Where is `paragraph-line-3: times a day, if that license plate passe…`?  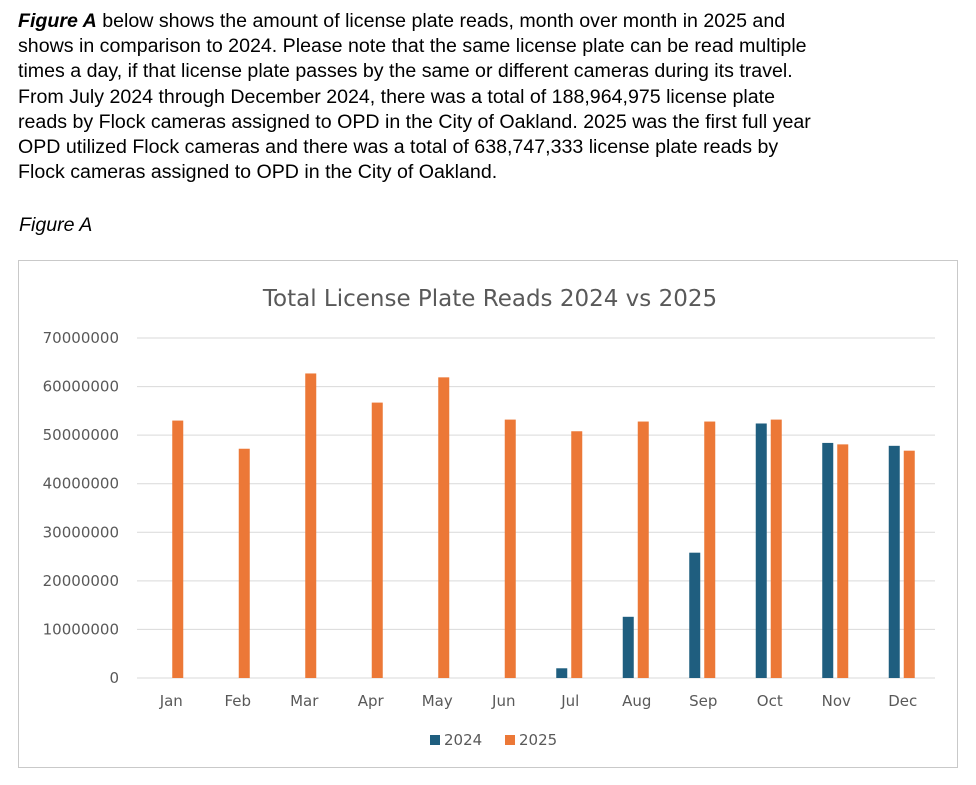
paragraph-line-3: times a day, if that license plate passe… is located at coordinates (405, 71).